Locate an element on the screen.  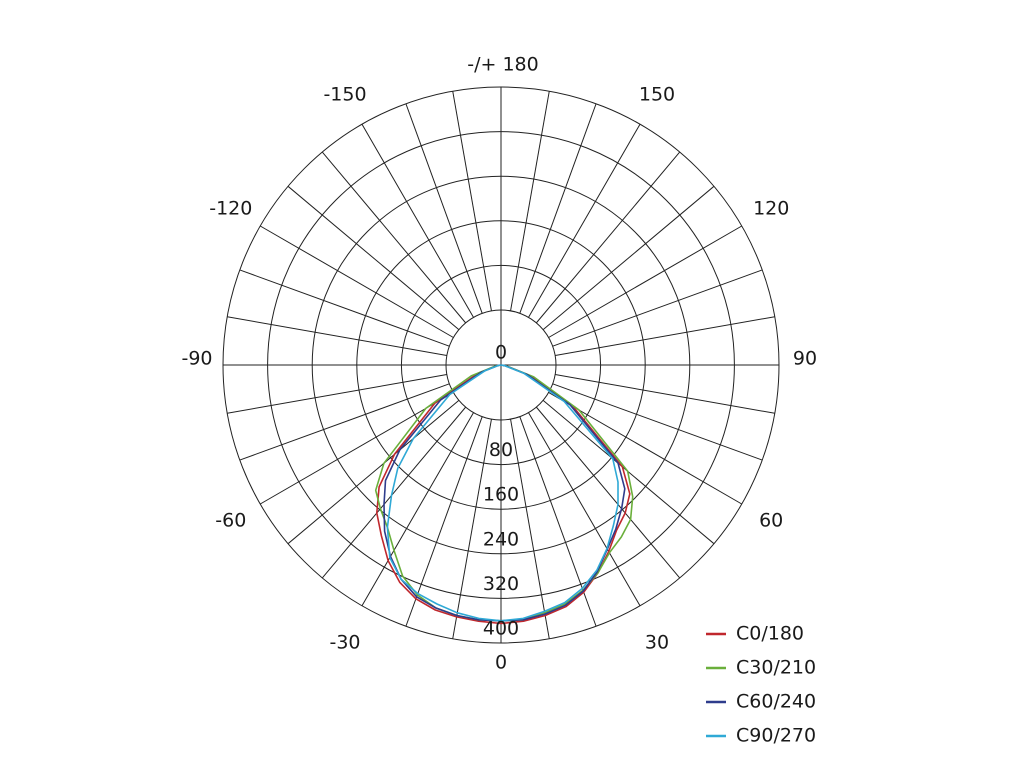
angle-label-0: 0 is located at coordinates (501, 663).